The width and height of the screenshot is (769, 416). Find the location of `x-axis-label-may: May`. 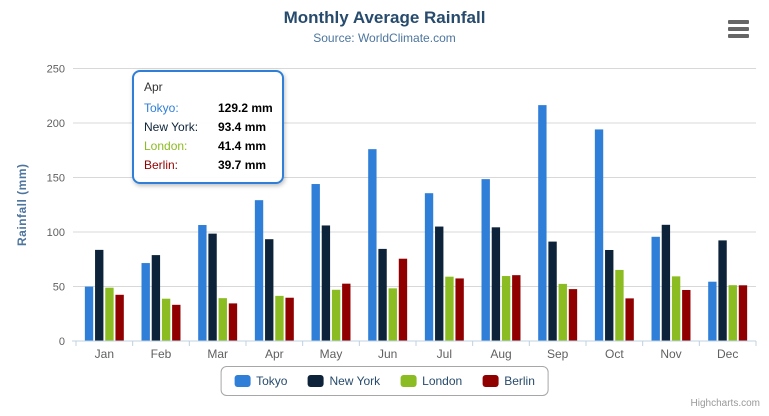

x-axis-label-may: May is located at coordinates (331, 354).